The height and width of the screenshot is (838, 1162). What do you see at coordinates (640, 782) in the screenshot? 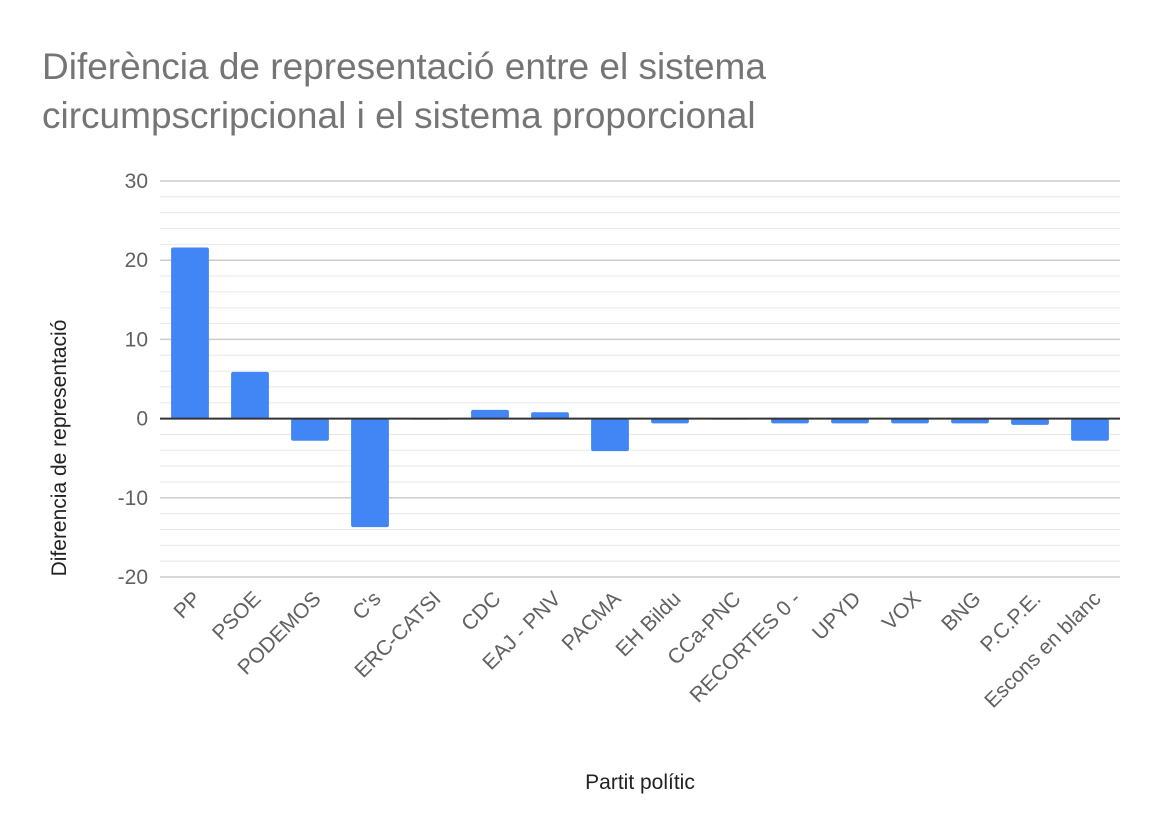
I see `x-axis-title: Partit polític` at bounding box center [640, 782].